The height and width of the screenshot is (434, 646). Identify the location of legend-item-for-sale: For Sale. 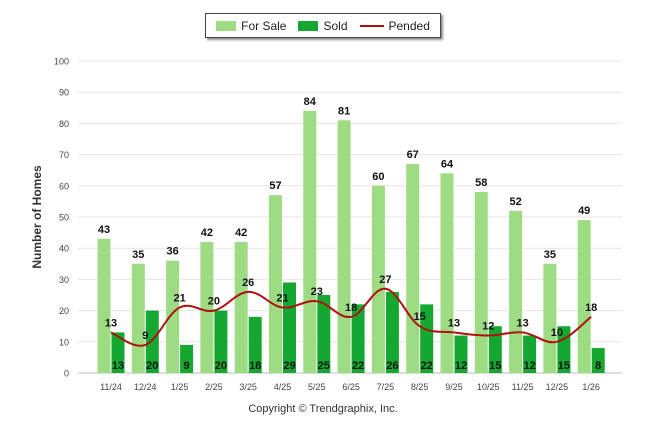
(251, 26).